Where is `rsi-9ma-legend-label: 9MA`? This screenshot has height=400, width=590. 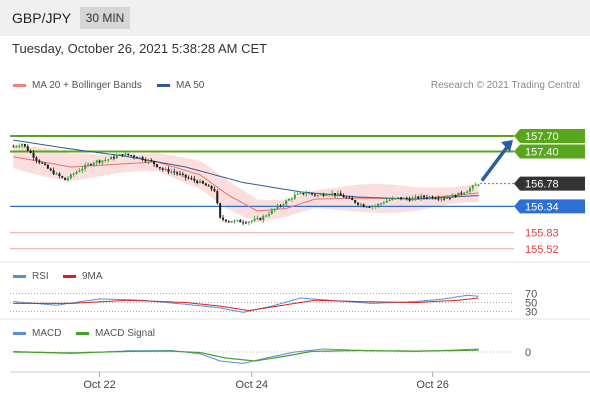
rsi-9ma-legend-label: 9MA is located at coordinates (92, 276).